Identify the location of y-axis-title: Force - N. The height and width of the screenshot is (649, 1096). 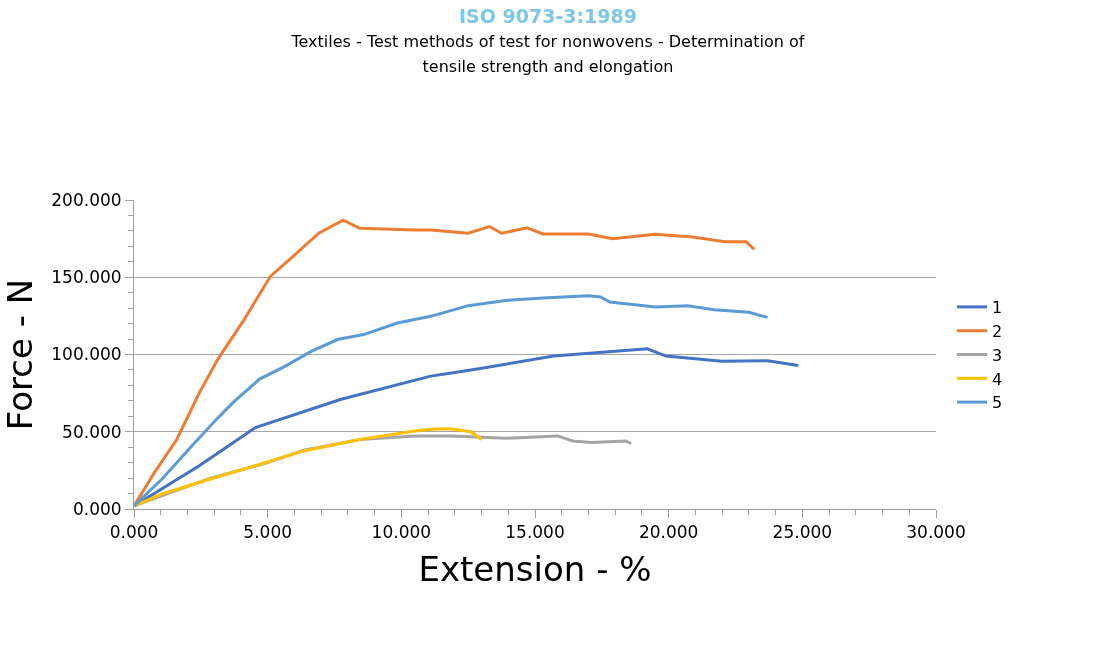
(20, 354).